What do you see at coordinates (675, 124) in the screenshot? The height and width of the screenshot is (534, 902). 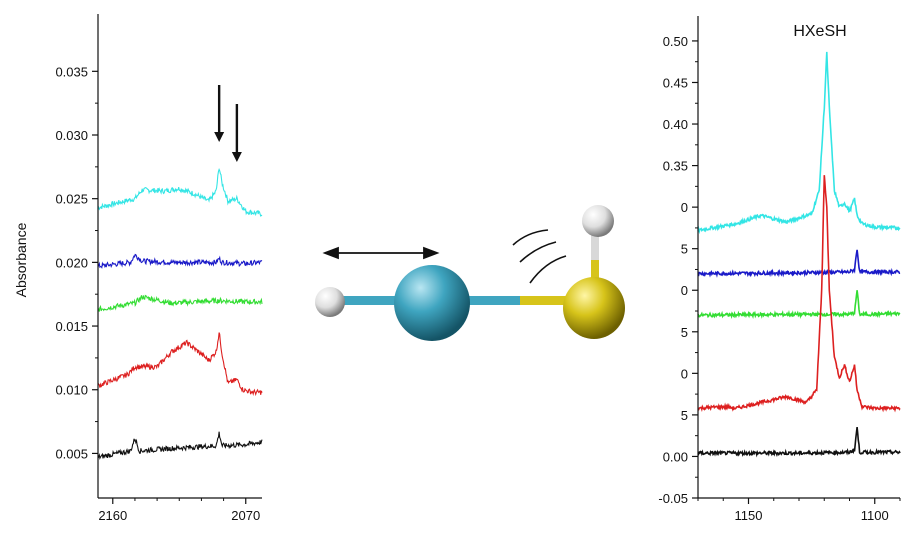 I see `y-tick-label: 0.40` at bounding box center [675, 124].